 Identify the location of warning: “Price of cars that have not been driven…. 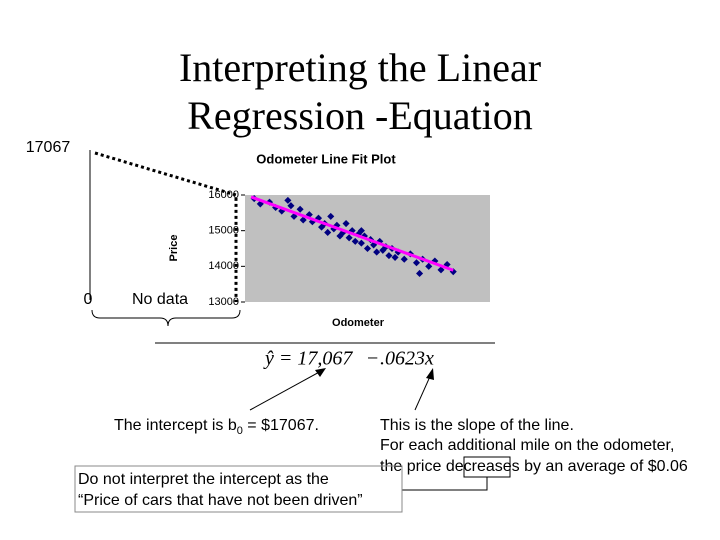
(220, 500).